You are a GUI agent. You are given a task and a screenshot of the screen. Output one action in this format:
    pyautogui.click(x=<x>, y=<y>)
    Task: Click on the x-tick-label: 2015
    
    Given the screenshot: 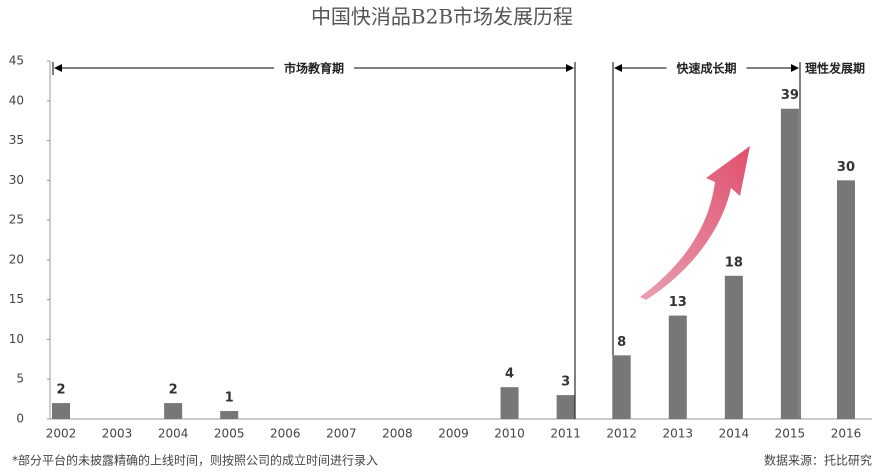 What is the action you would take?
    pyautogui.click(x=790, y=434)
    